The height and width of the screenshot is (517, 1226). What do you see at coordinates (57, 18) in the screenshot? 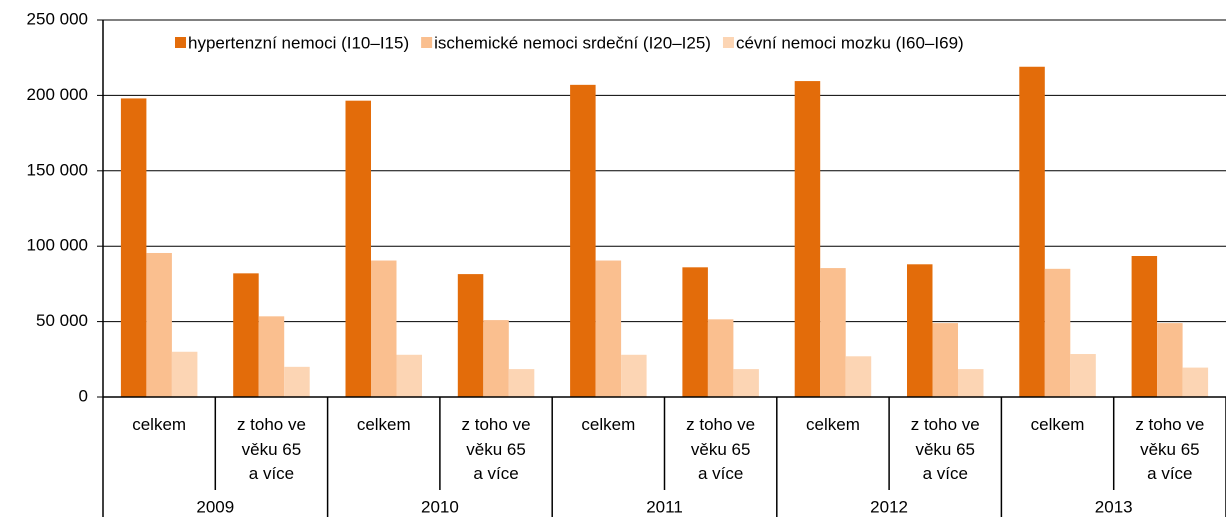
I see `y-tick-label: 250 000` at bounding box center [57, 18].